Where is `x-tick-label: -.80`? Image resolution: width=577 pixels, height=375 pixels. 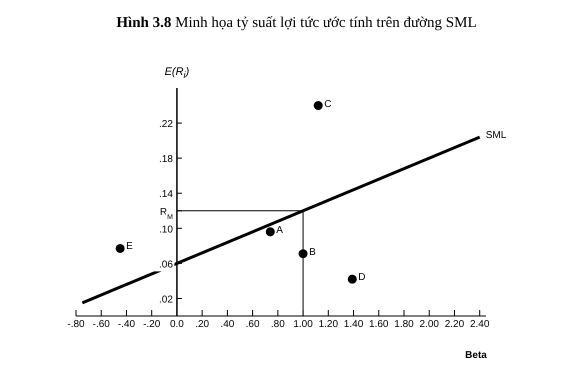 x-tick-label: -.80 is located at coordinates (76, 324).